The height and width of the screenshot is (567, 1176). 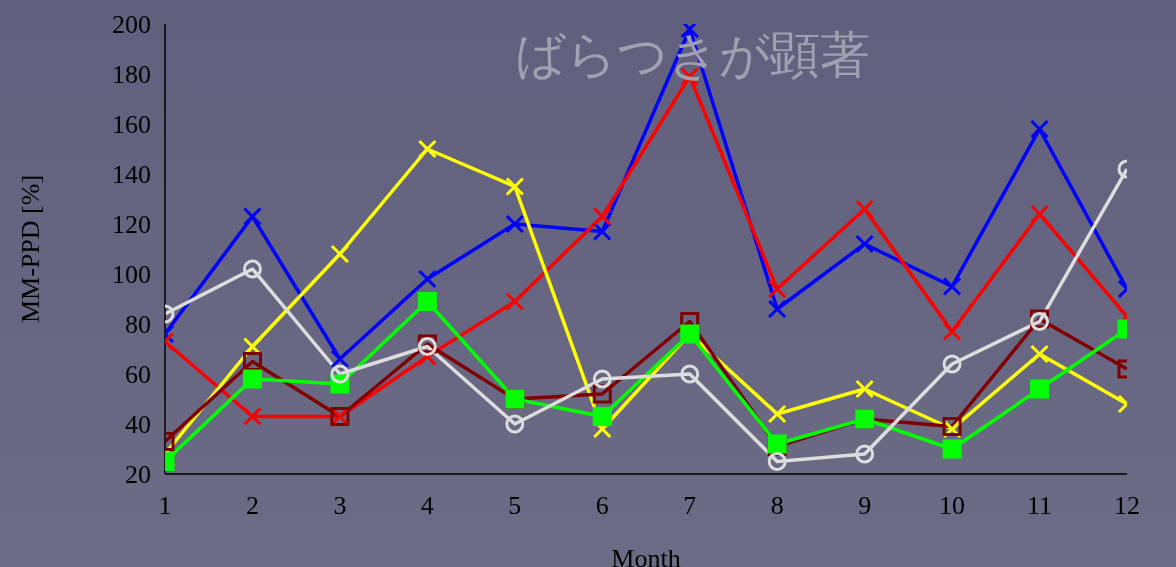 What do you see at coordinates (427, 506) in the screenshot?
I see `x-tick-label: 4` at bounding box center [427, 506].